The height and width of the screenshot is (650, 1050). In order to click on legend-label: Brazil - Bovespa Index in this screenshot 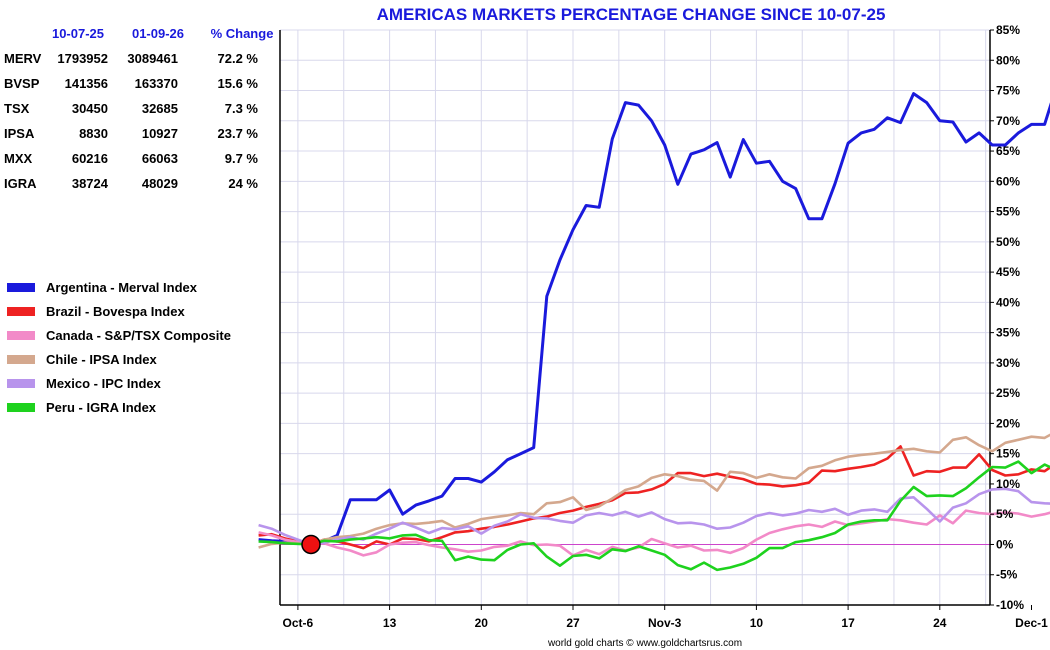, I will do `click(115, 311)`.